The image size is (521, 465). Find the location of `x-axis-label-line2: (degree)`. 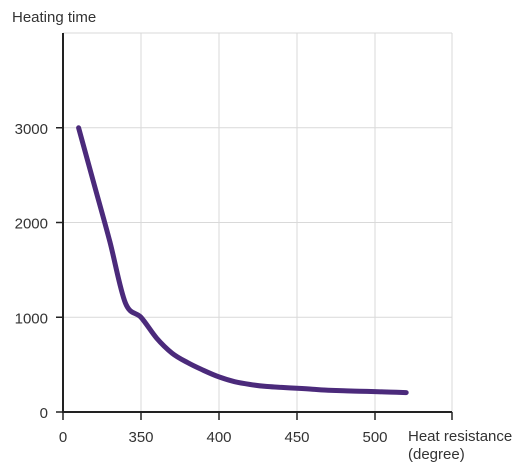

x-axis-label-line2: (degree) is located at coordinates (436, 454).